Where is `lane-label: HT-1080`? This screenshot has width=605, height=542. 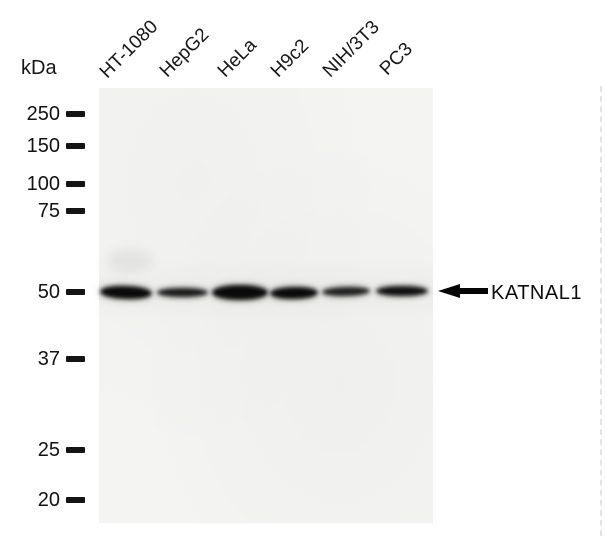 lane-label: HT-1080 is located at coordinates (129, 49).